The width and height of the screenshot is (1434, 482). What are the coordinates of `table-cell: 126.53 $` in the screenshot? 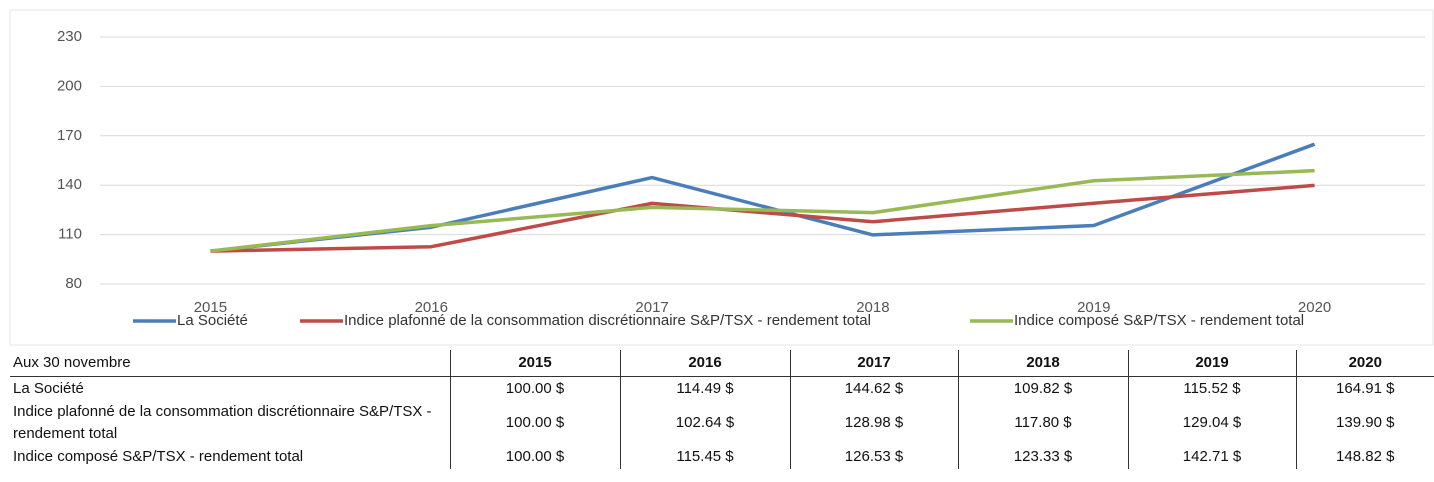 It's located at (873, 457).